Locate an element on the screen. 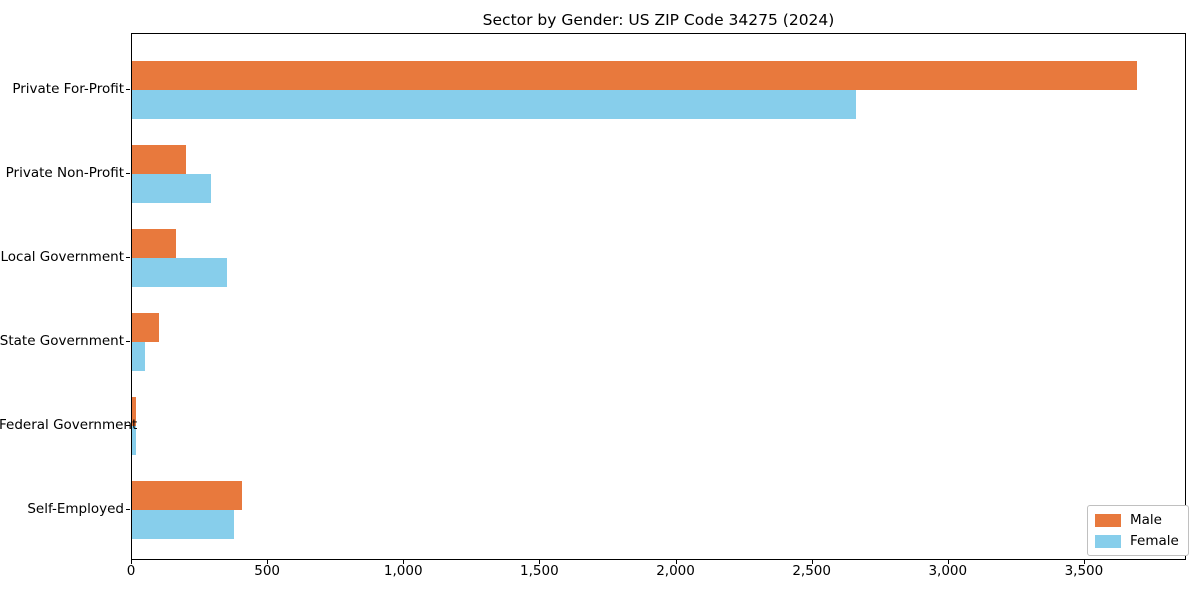 The height and width of the screenshot is (600, 1200). bar-male-private-non-profit is located at coordinates (159, 159).